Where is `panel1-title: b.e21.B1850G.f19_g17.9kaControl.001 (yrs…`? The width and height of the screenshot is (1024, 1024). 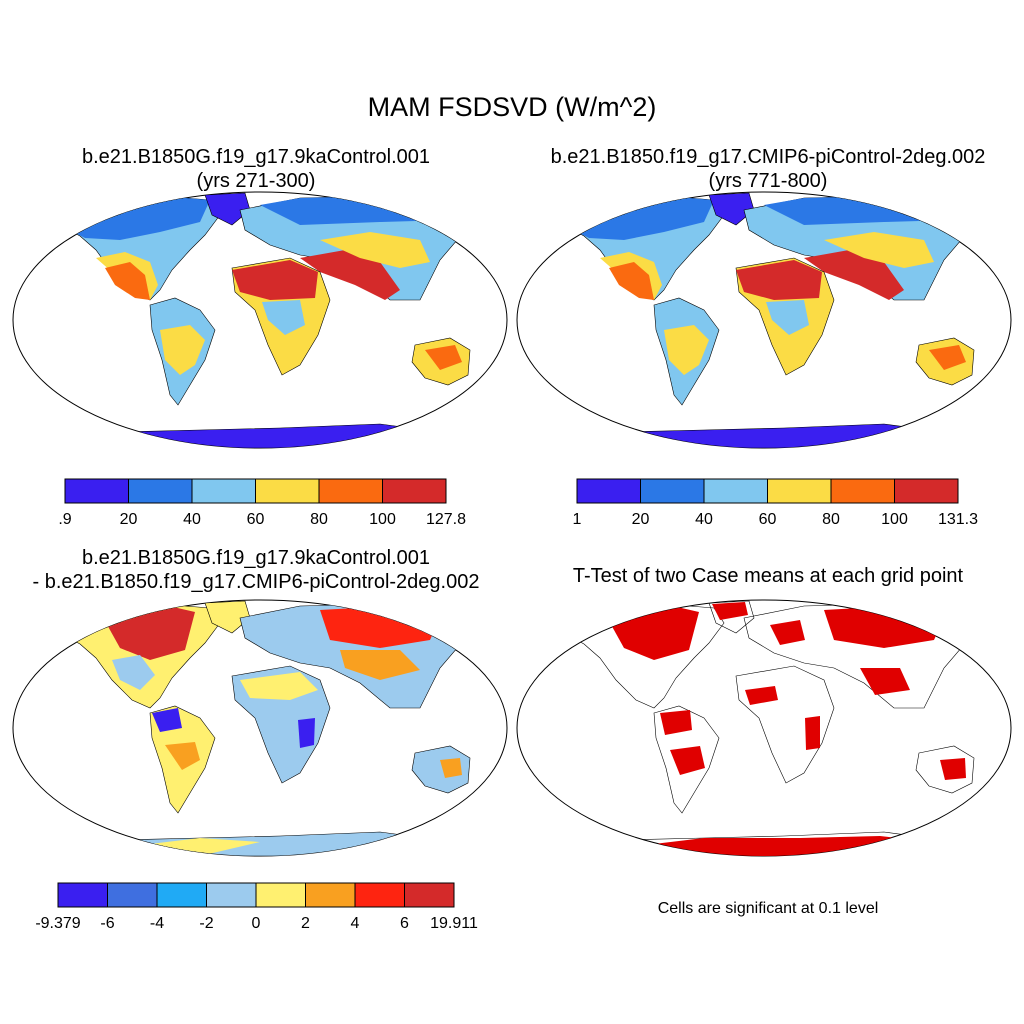 panel1-title: b.e21.B1850G.f19_g17.9kaControl.001 (yrs… is located at coordinates (256, 169).